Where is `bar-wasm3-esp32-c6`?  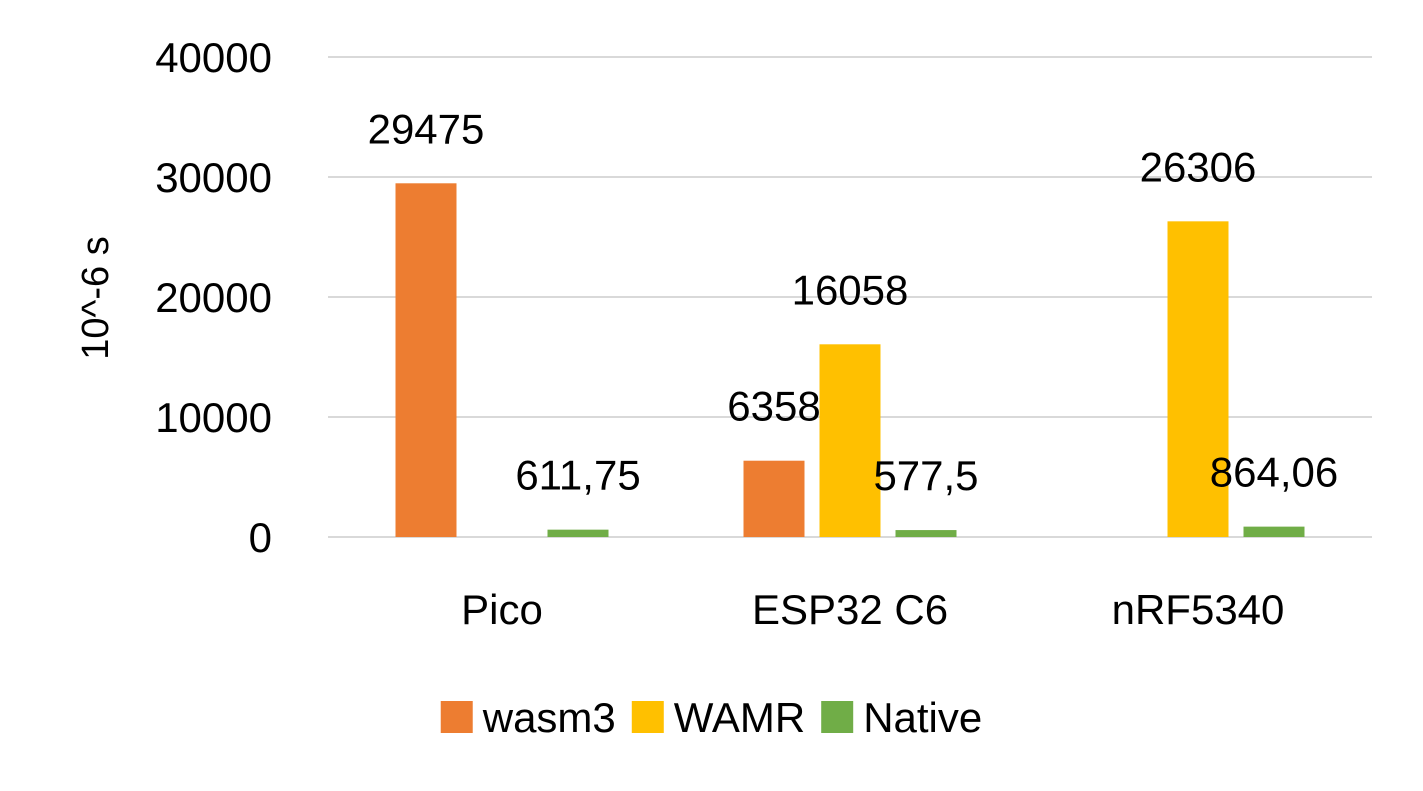
bar-wasm3-esp32-c6 is located at coordinates (774, 498).